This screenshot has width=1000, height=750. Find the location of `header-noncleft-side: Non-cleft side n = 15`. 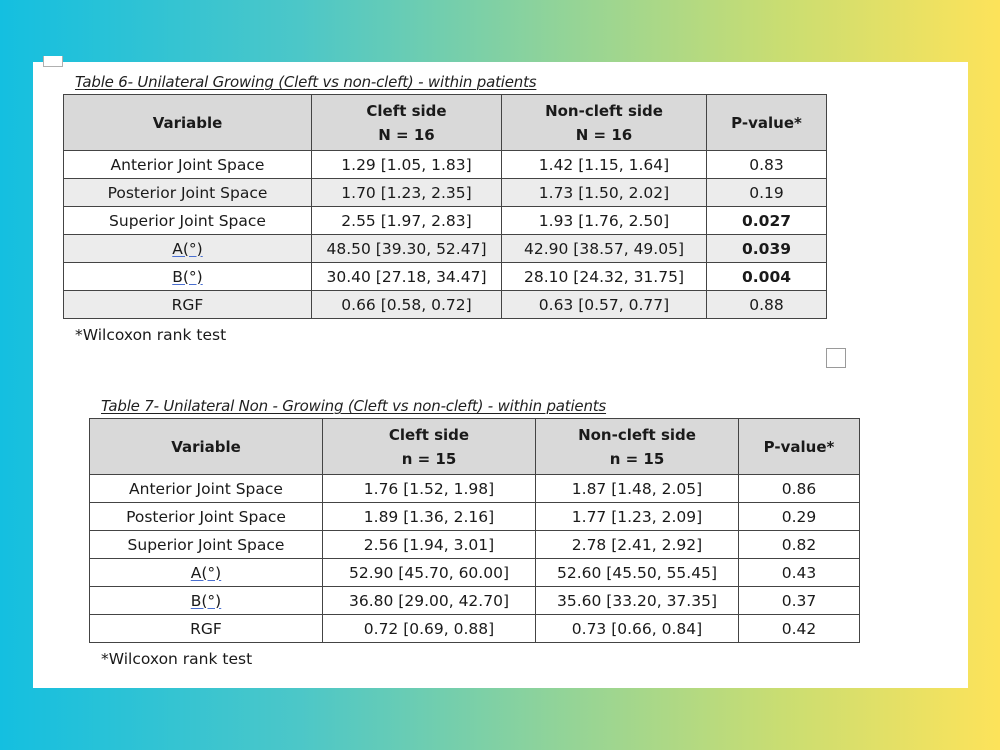

header-noncleft-side: Non-cleft side n = 15 is located at coordinates (637, 446).